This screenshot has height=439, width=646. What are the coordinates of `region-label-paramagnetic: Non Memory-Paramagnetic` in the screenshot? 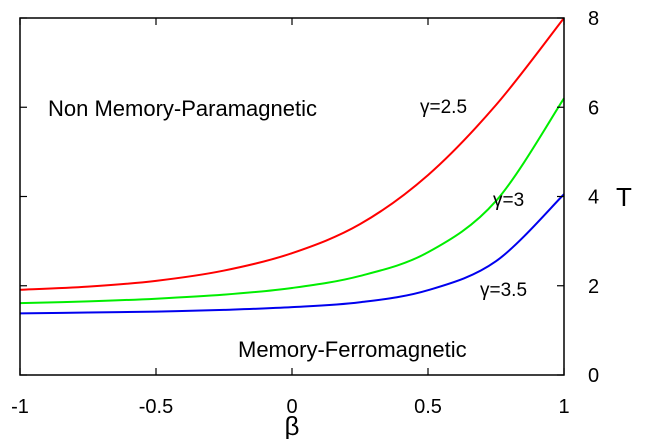 It's located at (182, 108).